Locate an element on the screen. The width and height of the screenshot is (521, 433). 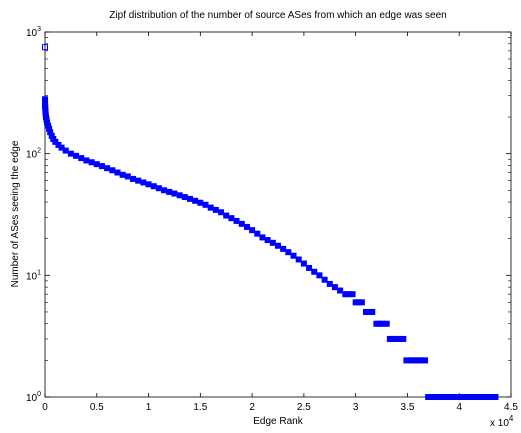
x-tick-label: 3.5 is located at coordinates (407, 407).